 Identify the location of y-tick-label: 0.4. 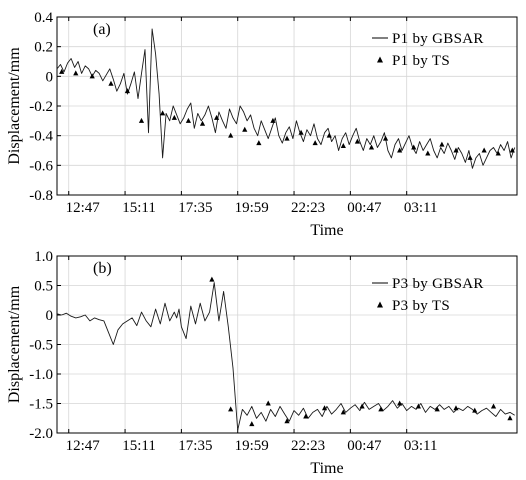
(43, 18).